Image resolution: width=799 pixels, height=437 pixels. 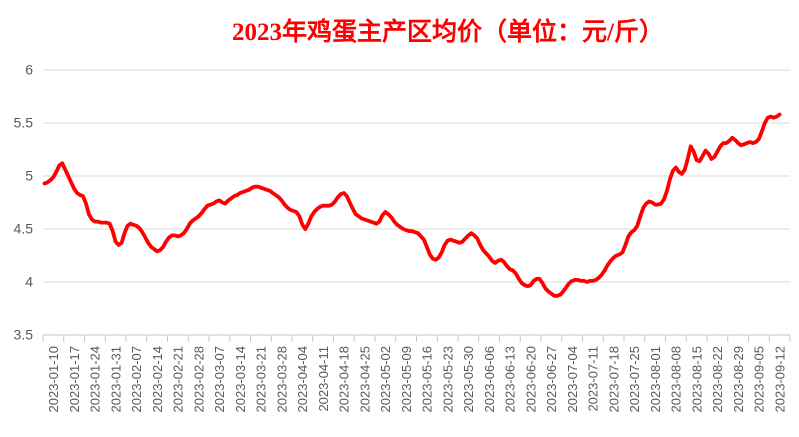 I want to click on x-axis-label: 2023-06-13, so click(x=510, y=379).